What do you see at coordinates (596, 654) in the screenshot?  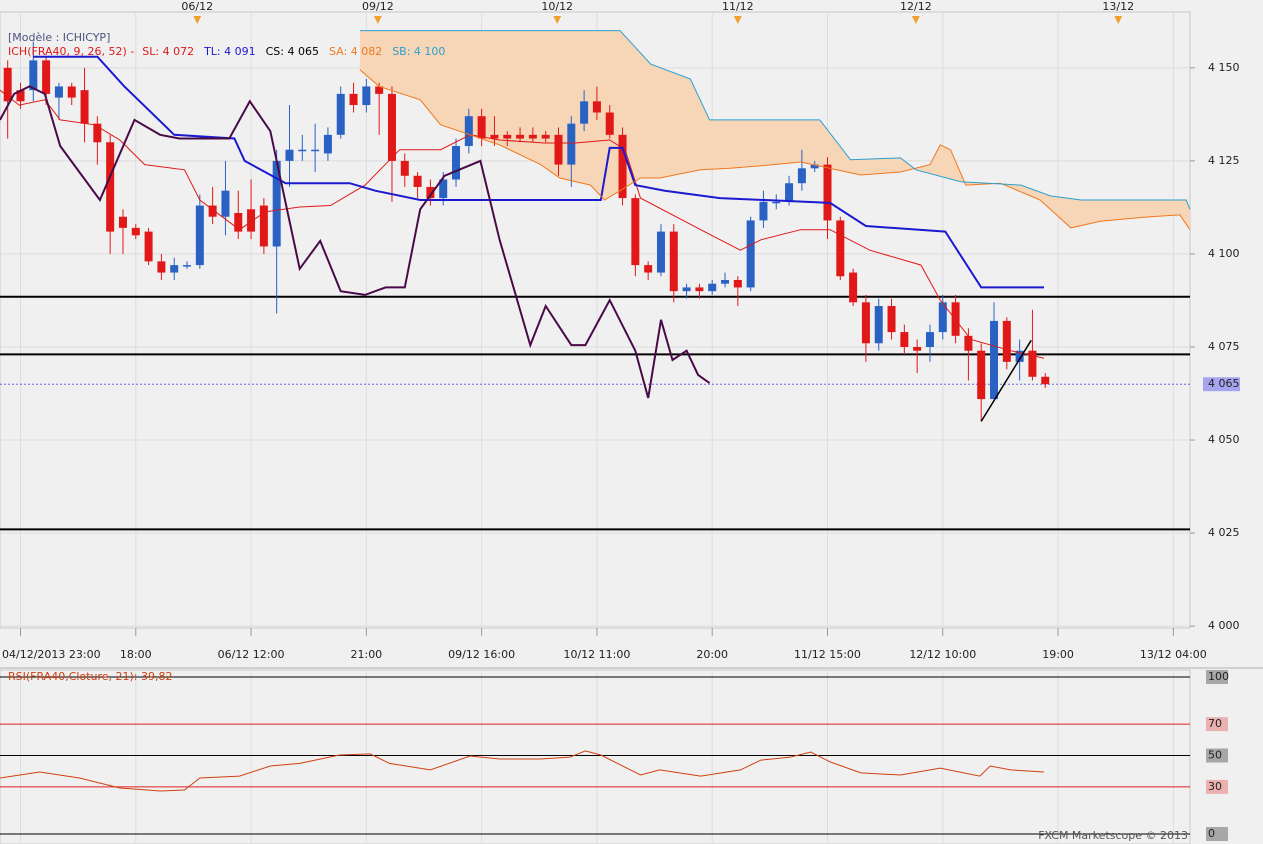 I see `x-tick-label: 10/12 11:00` at bounding box center [596, 654].